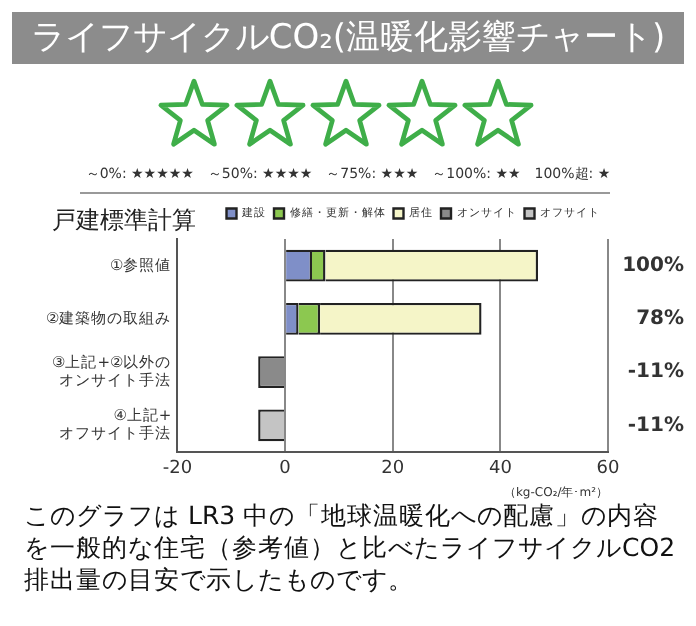 Image resolution: width=696 pixels, height=626 pixels. Describe the element at coordinates (500, 469) in the screenshot. I see `x-tick-label: 40` at that location.